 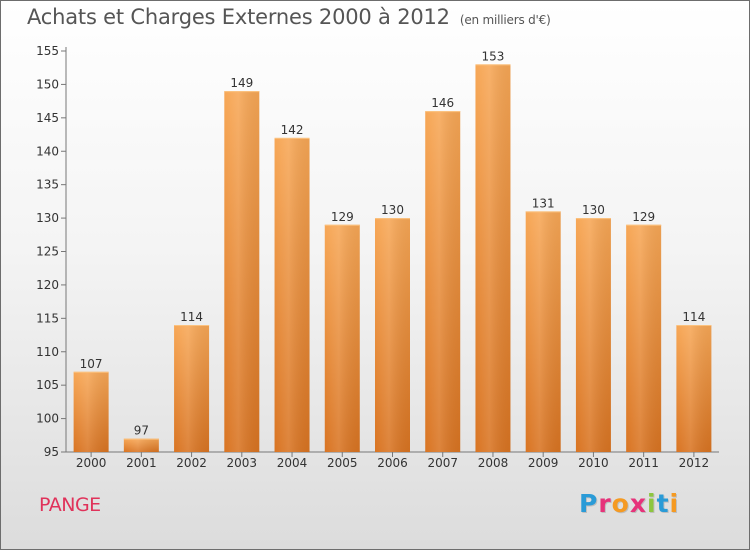 What do you see at coordinates (493, 463) in the screenshot?
I see `x-tick-label: 2008` at bounding box center [493, 463].